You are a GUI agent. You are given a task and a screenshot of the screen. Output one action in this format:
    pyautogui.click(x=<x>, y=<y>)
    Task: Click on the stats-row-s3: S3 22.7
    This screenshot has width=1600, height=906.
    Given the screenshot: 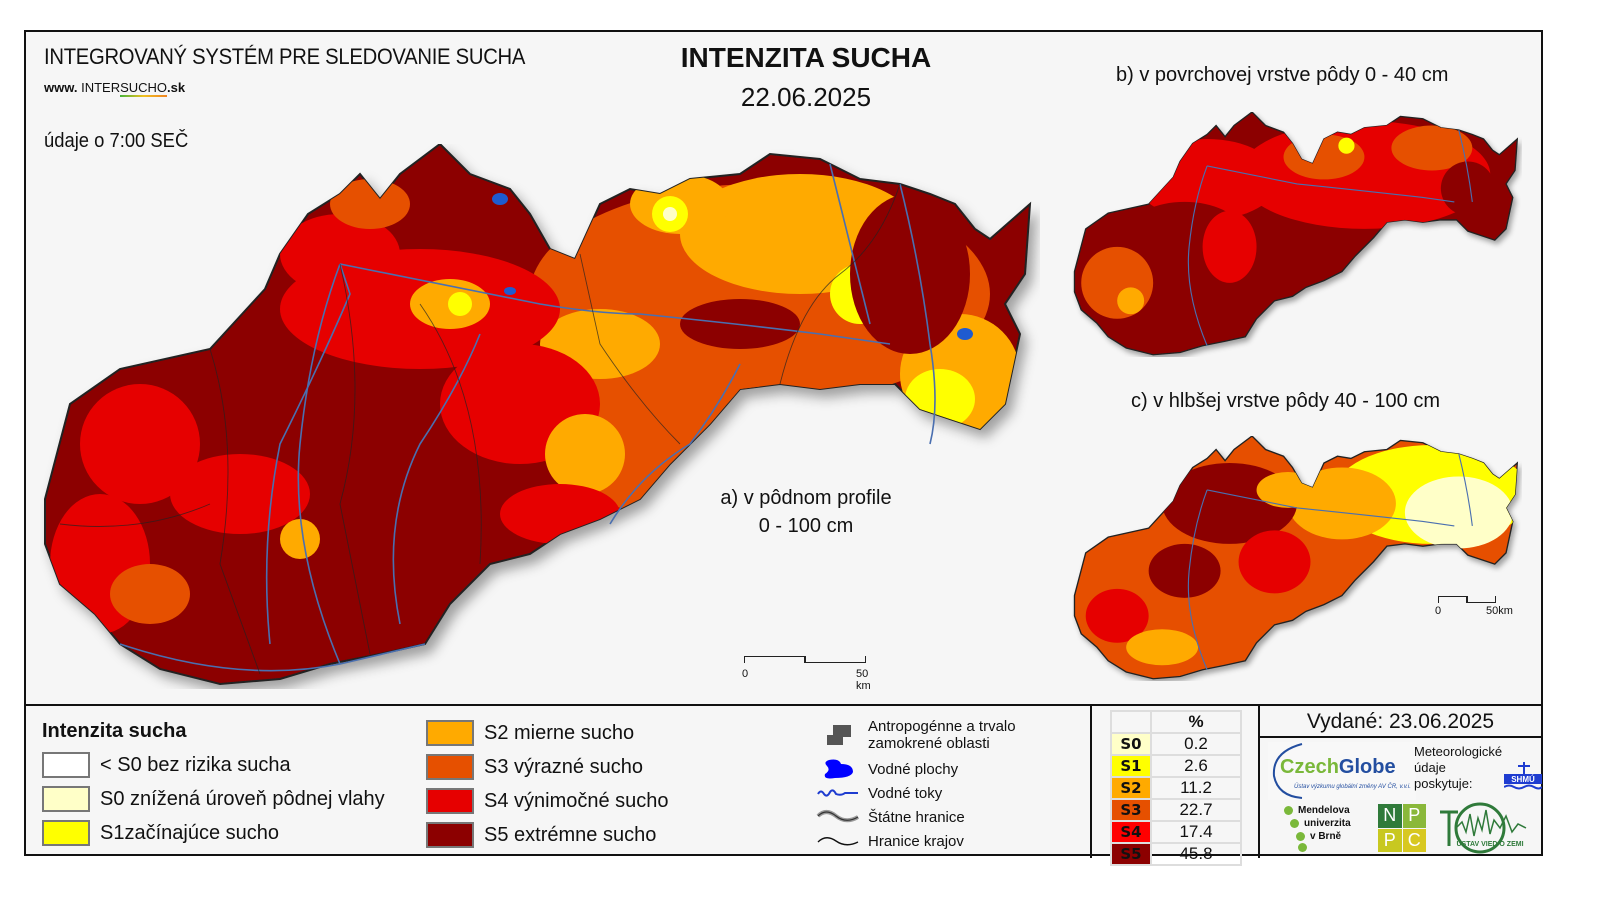 What is the action you would take?
    pyautogui.click(x=1176, y=810)
    